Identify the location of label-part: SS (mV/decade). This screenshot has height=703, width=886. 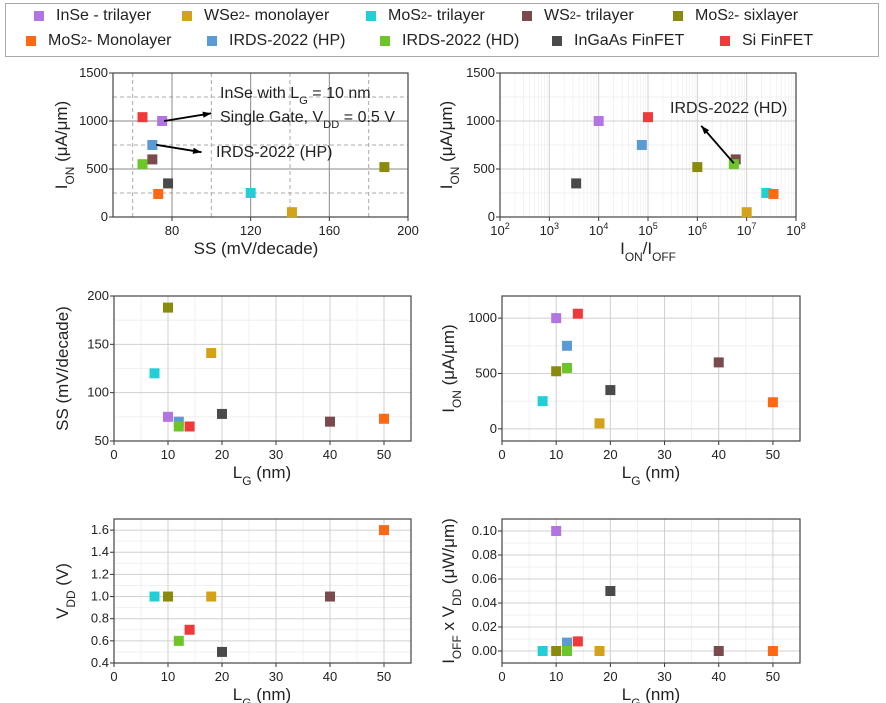
(256, 248).